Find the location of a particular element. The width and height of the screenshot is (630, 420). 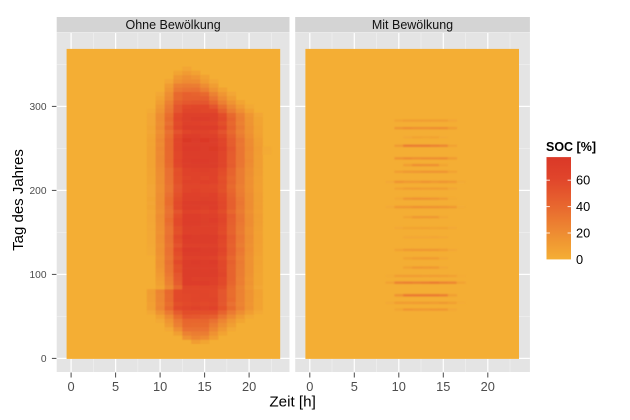

svg-text: 40 is located at coordinates (583, 206).